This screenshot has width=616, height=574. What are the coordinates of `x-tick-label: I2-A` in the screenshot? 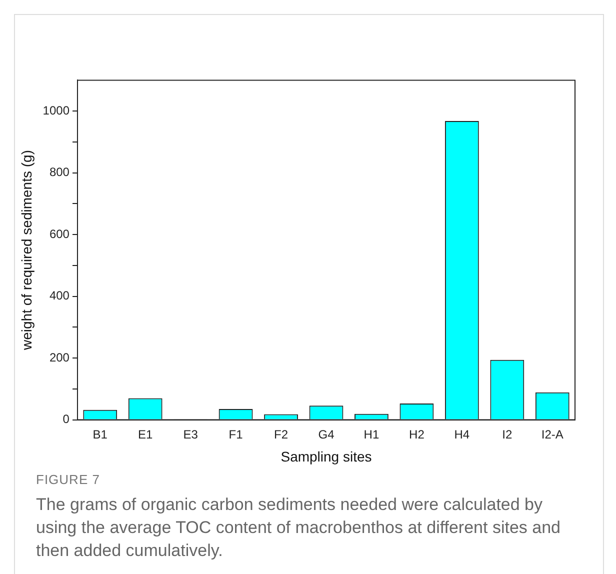 It's located at (552, 434).